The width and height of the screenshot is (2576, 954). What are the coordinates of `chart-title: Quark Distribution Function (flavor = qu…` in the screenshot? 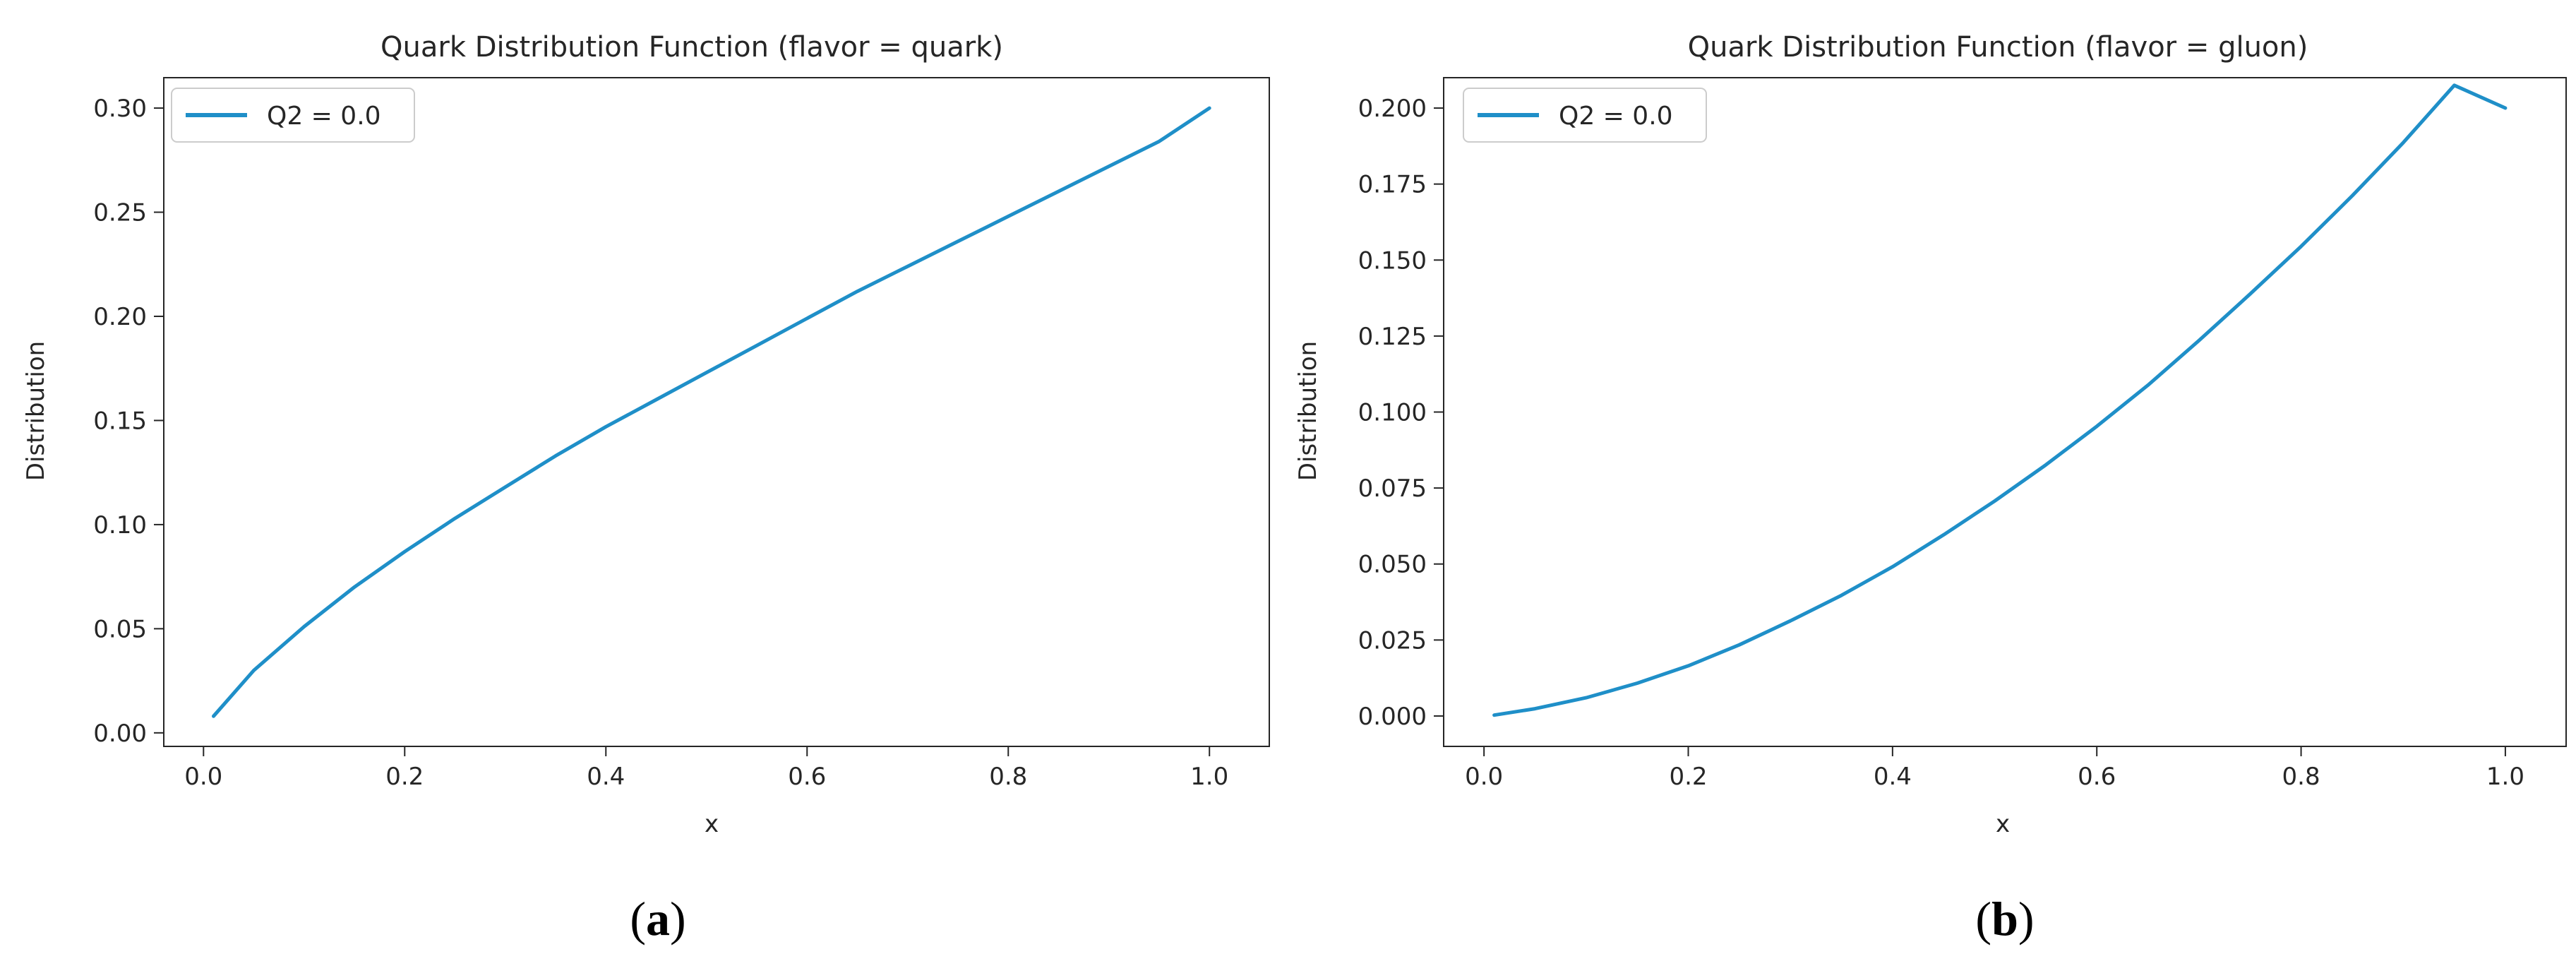 It's located at (692, 47).